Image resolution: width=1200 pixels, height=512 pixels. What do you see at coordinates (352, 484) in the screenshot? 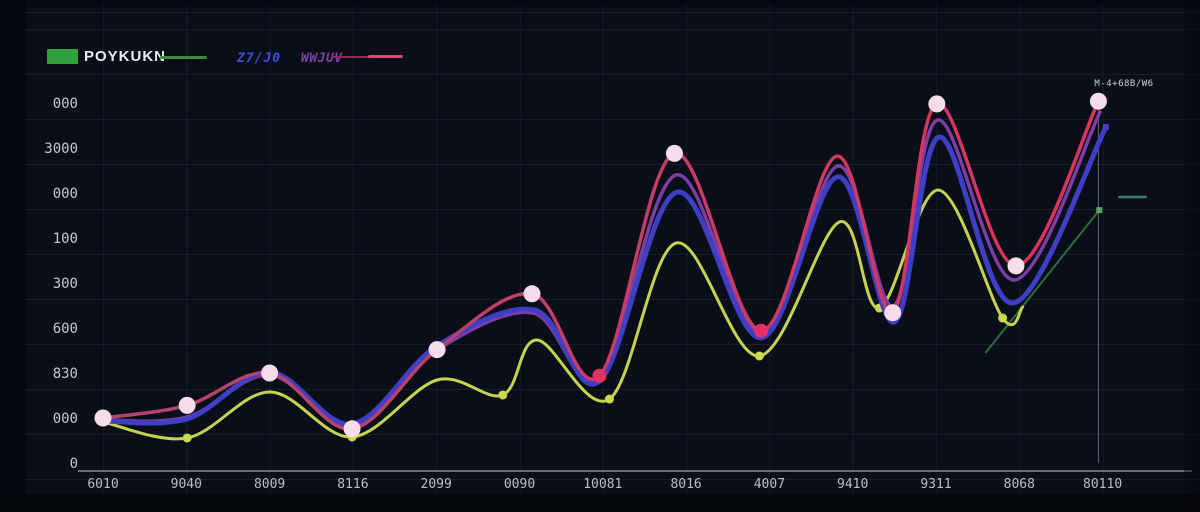
I see `x-axis-tick-label: 8116` at bounding box center [352, 484].